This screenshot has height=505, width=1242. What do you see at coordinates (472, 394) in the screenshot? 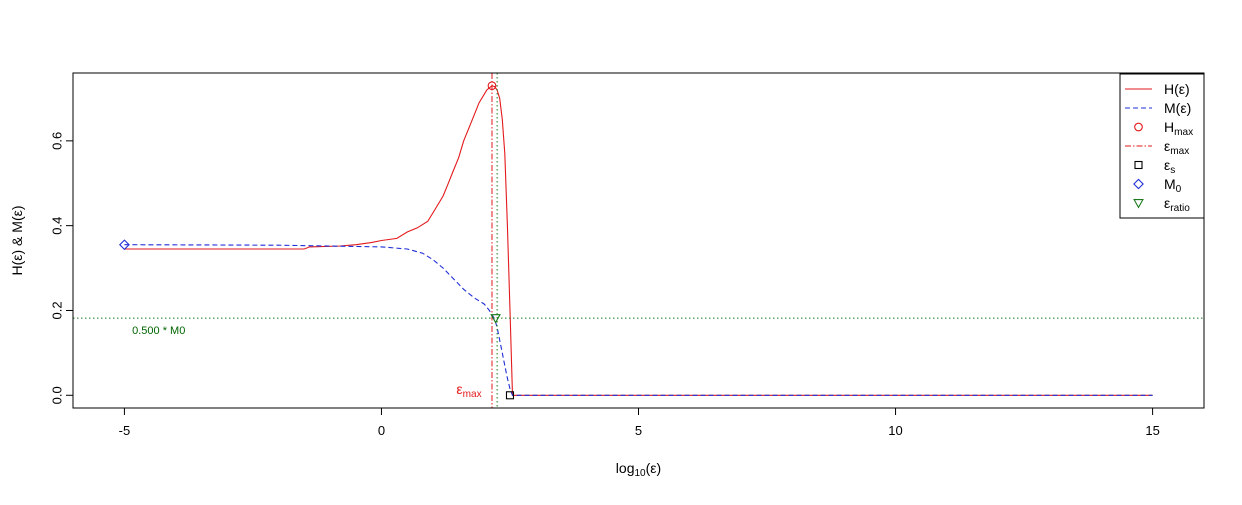
I see `annotation-eps-max-label-sub: max` at bounding box center [472, 394].